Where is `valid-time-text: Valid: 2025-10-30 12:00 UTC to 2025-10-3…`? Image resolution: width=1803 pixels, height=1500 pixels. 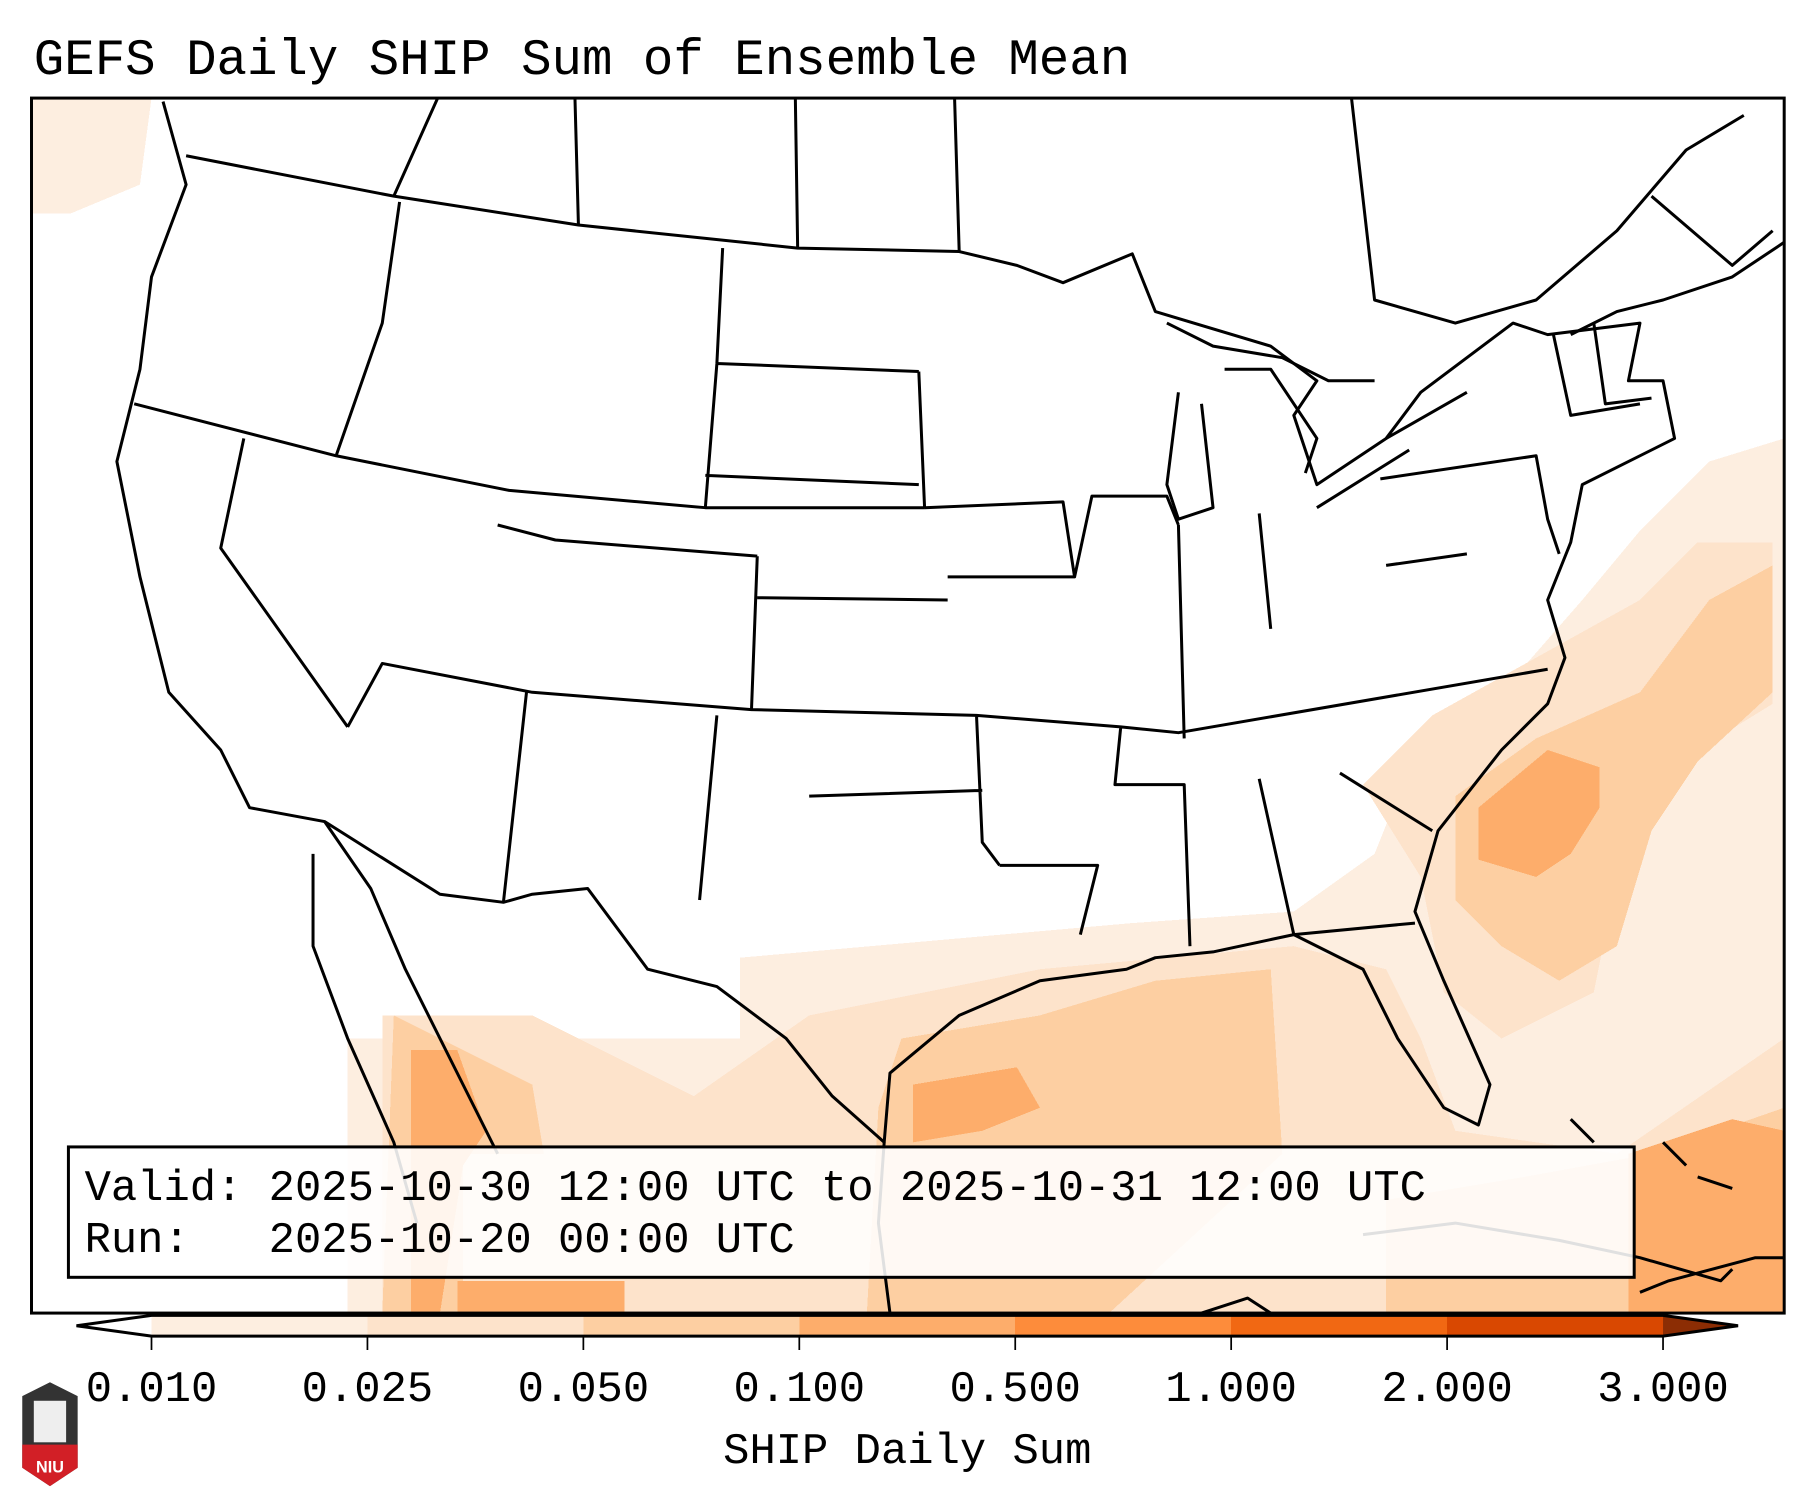 valid-time-text: Valid: 2025-10-30 12:00 UTC to 2025-10-3… is located at coordinates (755, 1189).